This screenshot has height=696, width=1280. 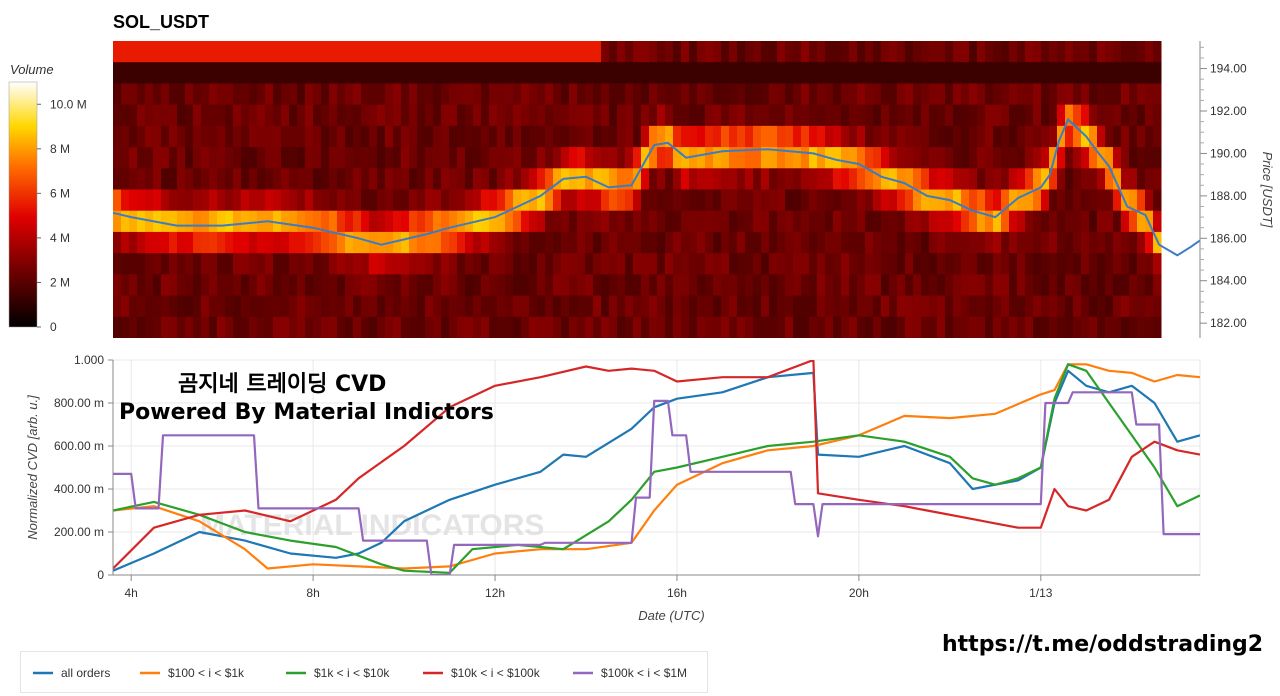 I want to click on telegram-link: https://t.me/oddstrading2, so click(x=1103, y=644).